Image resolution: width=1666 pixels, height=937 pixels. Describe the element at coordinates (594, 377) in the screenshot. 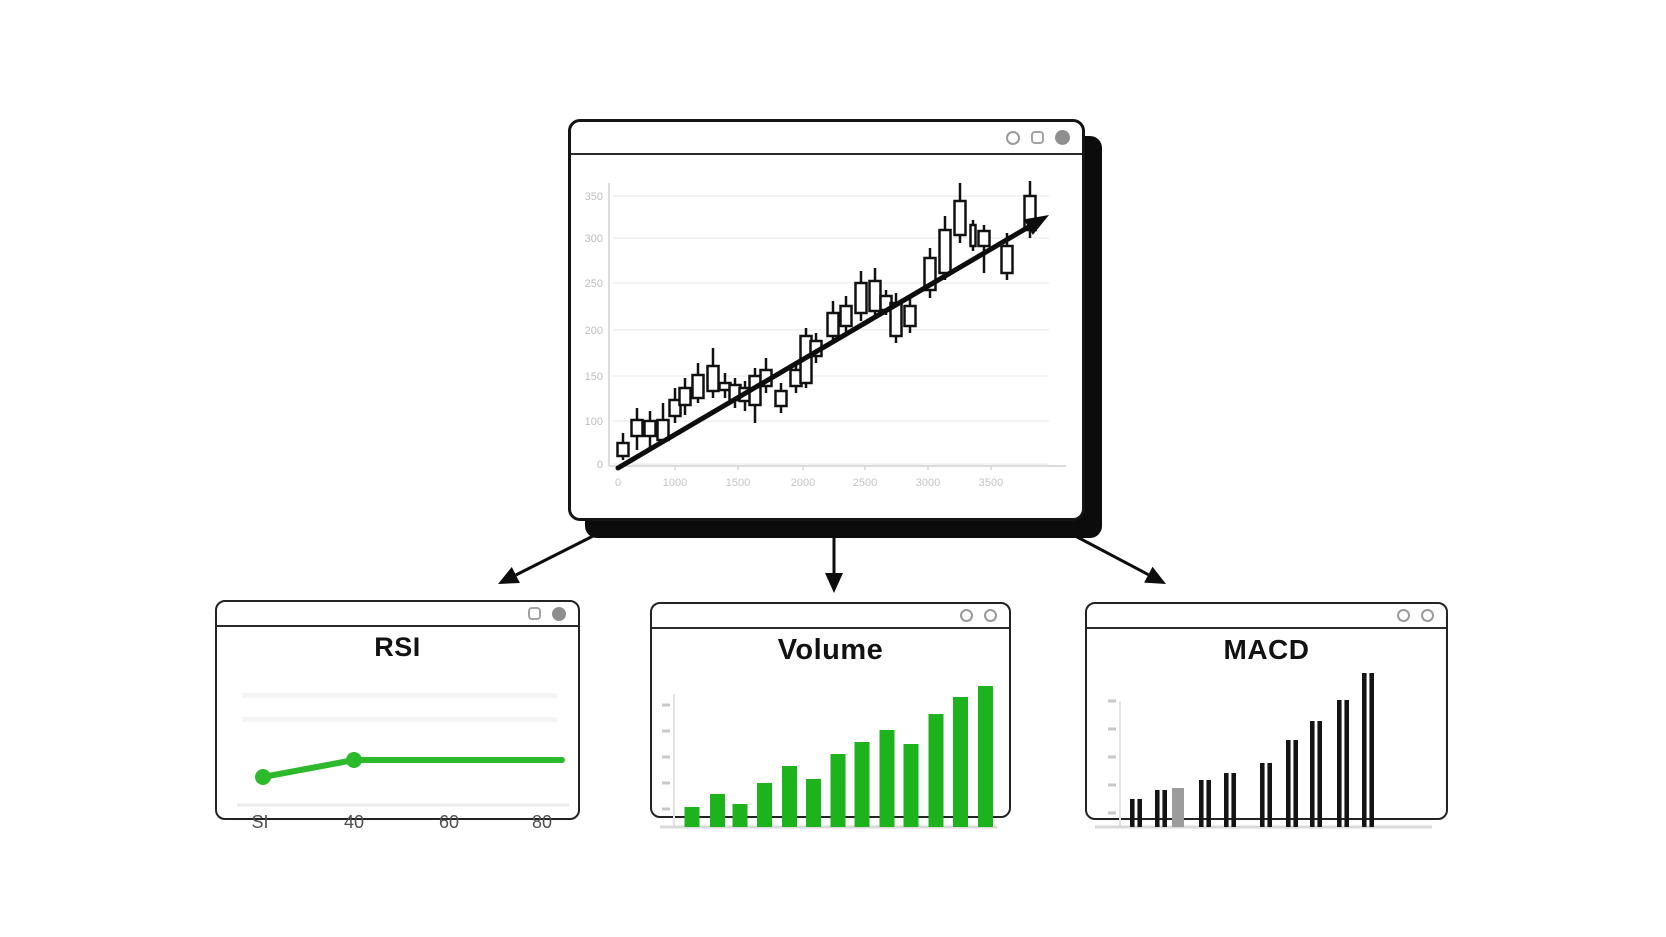

I see `svg-text: 150` at that location.